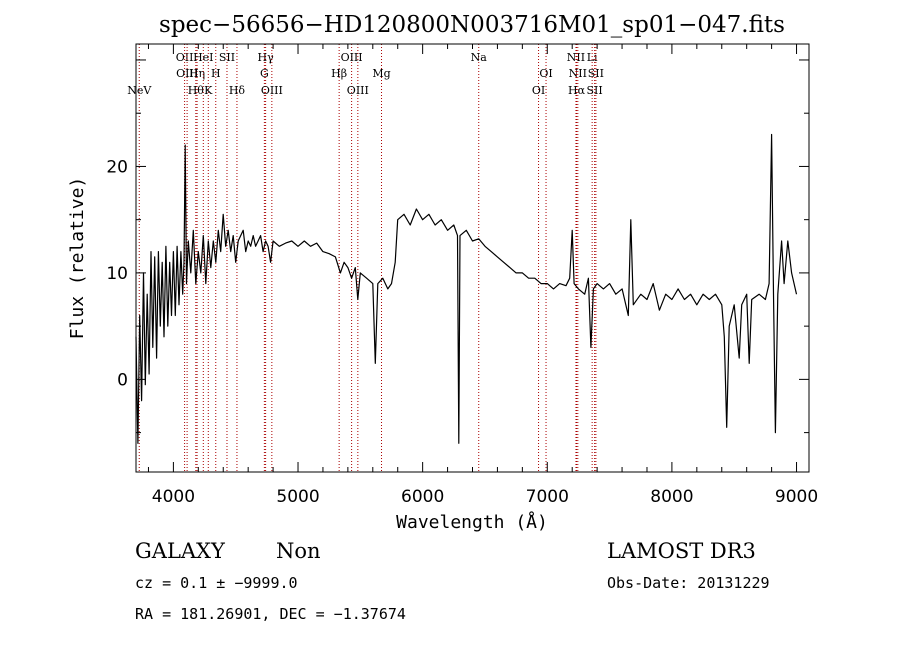 The height and width of the screenshot is (649, 900). I want to click on line-marker-label: Mg, so click(381, 73).